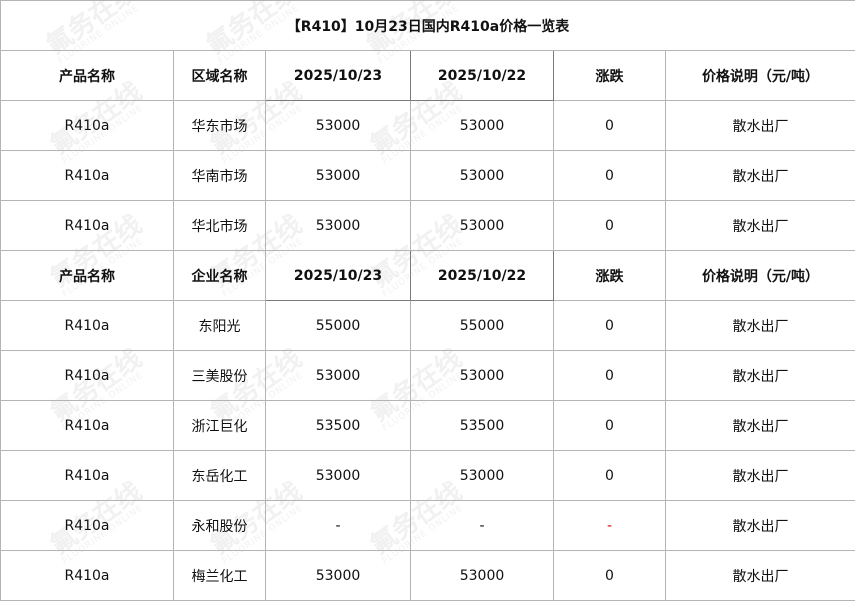 Image resolution: width=855 pixels, height=601 pixels. I want to click on cell-region: 梅兰化工, so click(219, 575).